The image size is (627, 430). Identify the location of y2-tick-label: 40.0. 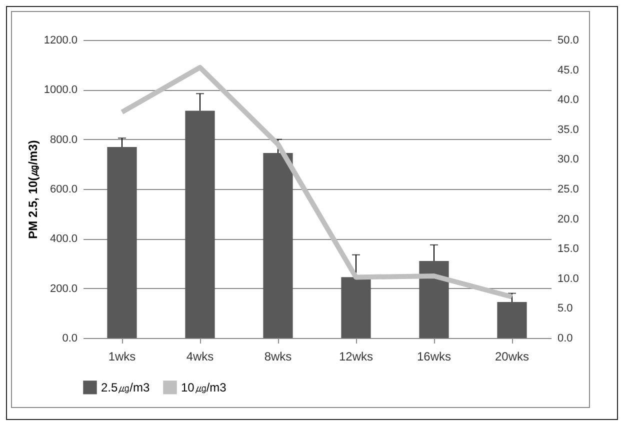
(568, 100).